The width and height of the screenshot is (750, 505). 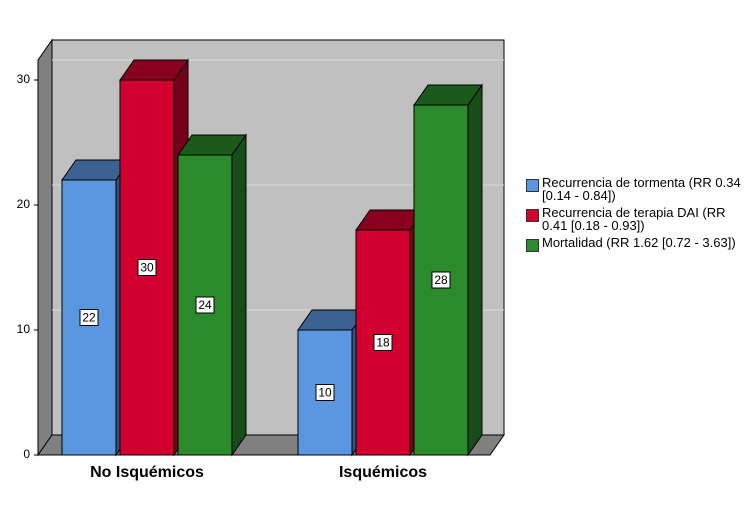 I want to click on data-label: 18, so click(x=383, y=343).